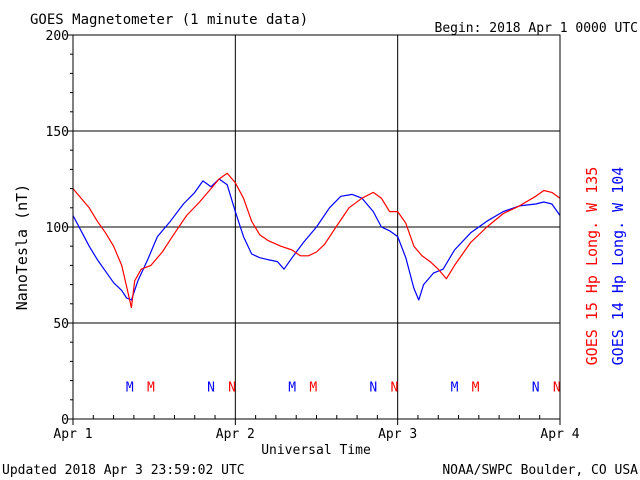  I want to click on x-tick-label: Apr 2, so click(235, 434).